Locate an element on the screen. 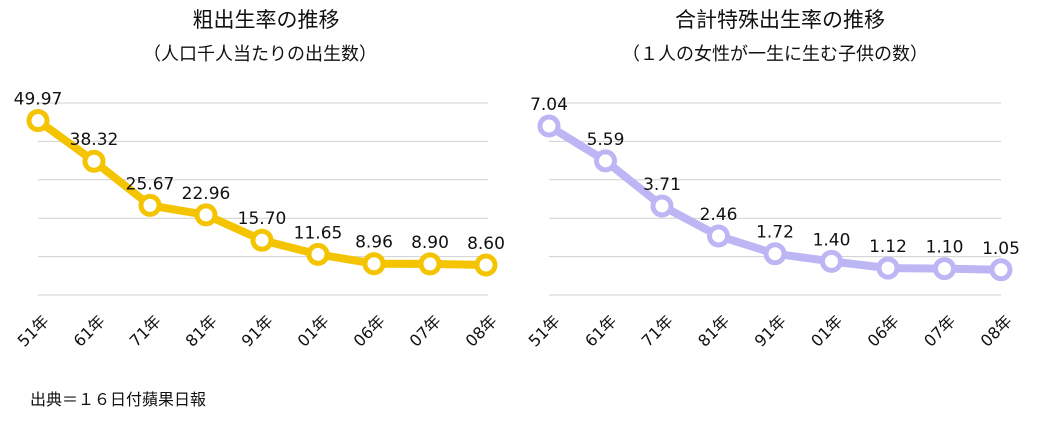 Image resolution: width=1042 pixels, height=422 pixels. data-label: 8.60 is located at coordinates (486, 244).